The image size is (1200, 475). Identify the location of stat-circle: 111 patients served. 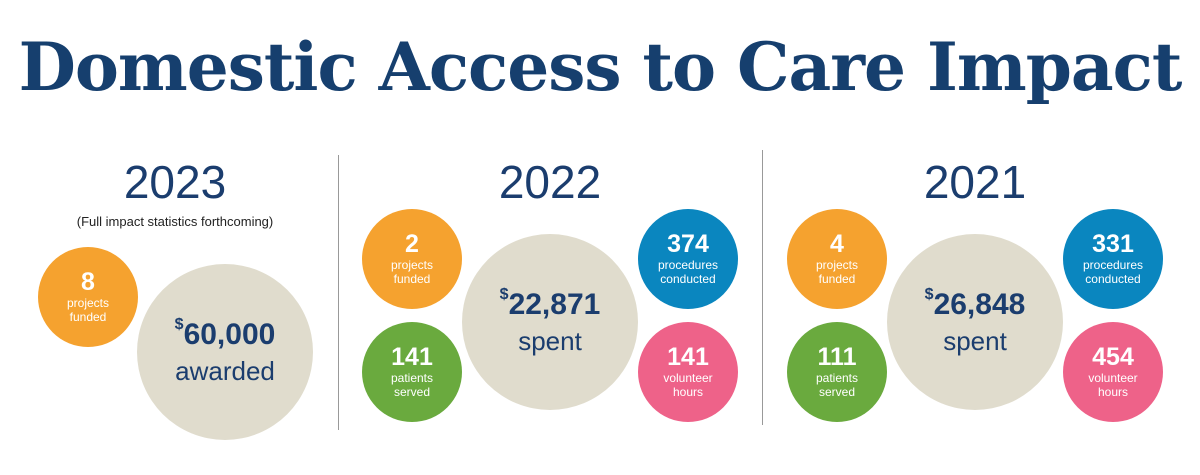
(837, 372).